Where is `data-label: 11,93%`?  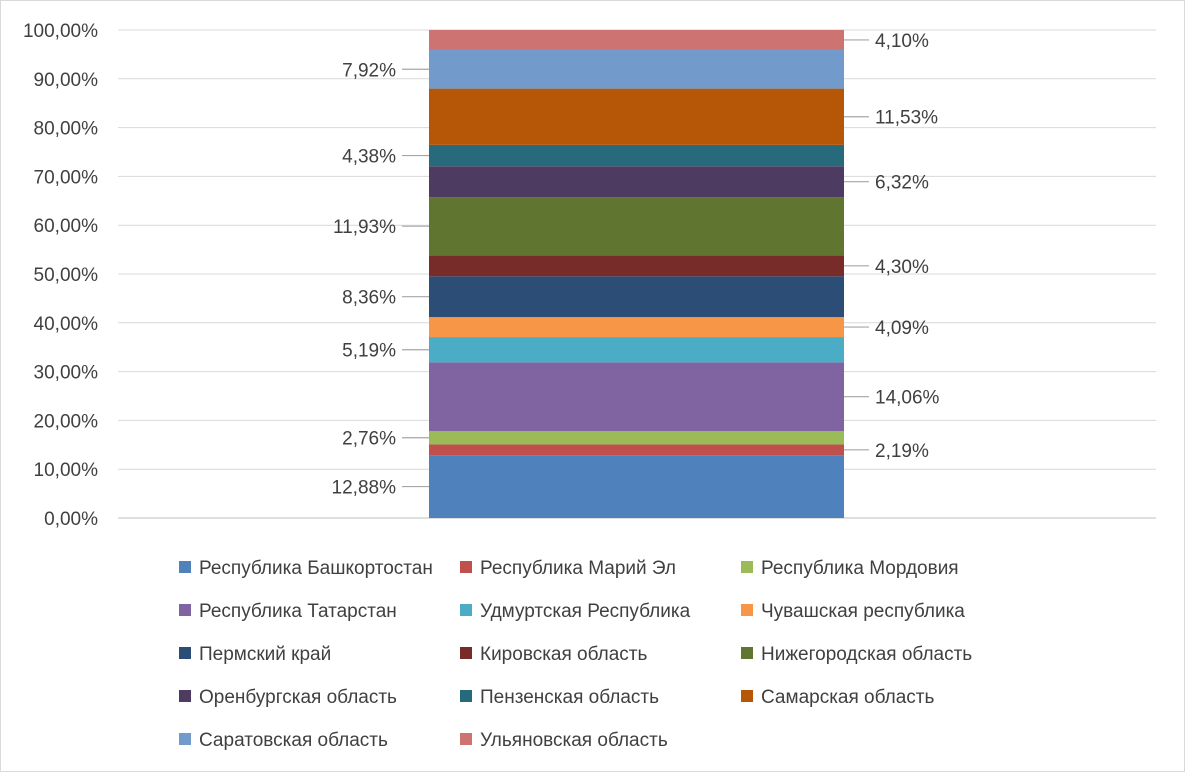
data-label: 11,93% is located at coordinates (364, 227).